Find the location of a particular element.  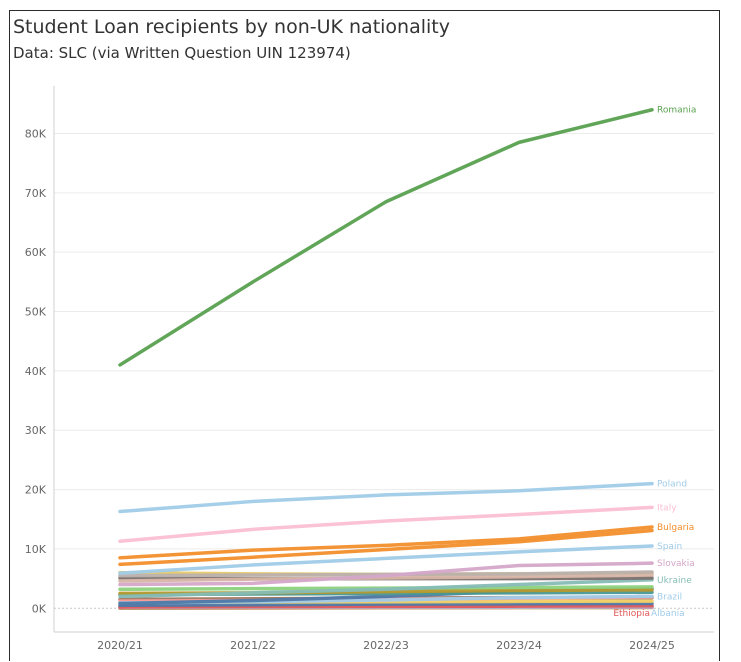

y-tick-label: 30K is located at coordinates (36, 430).